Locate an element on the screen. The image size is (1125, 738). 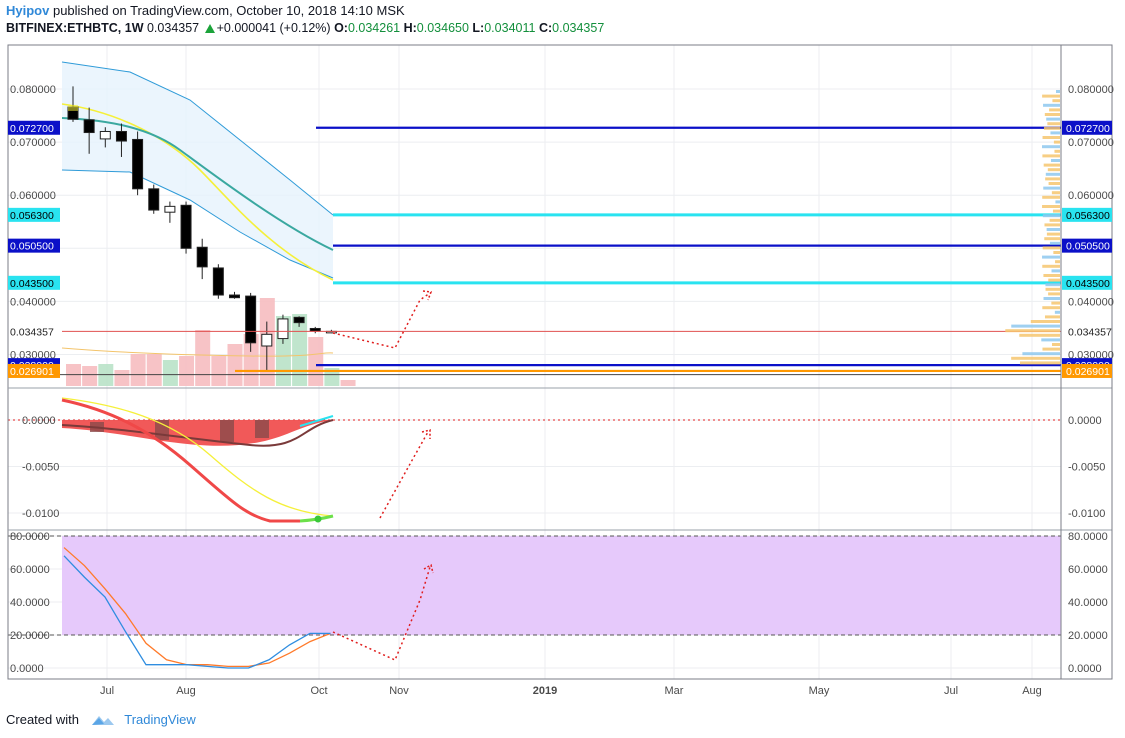
level-label-right: 0.050500 is located at coordinates (1088, 247).